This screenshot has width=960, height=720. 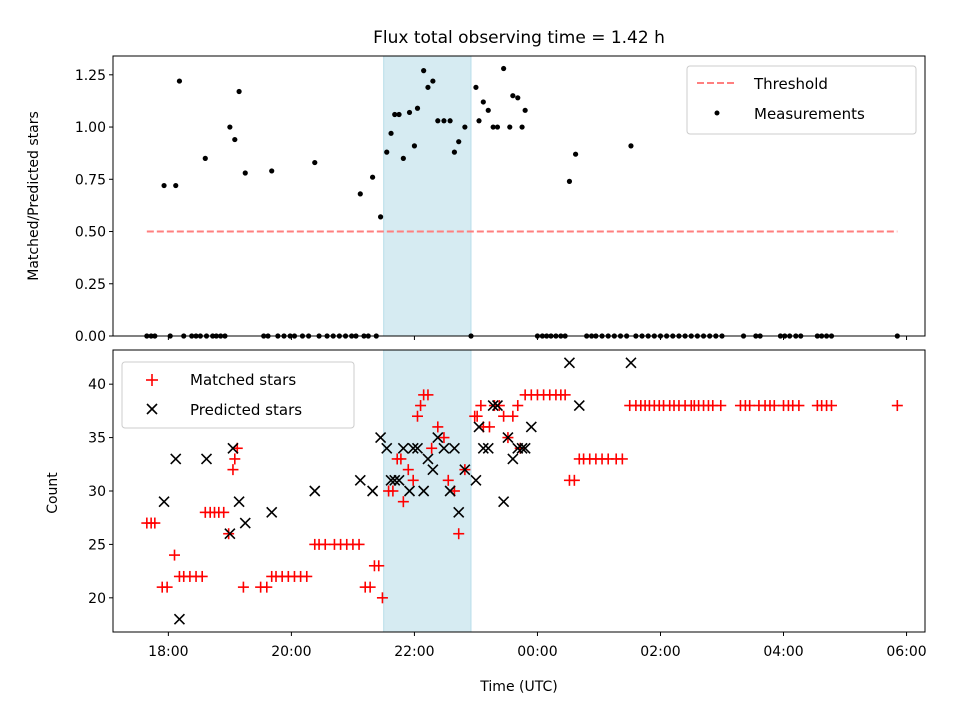 I want to click on x-tick-label: 06:00, so click(x=906, y=652).